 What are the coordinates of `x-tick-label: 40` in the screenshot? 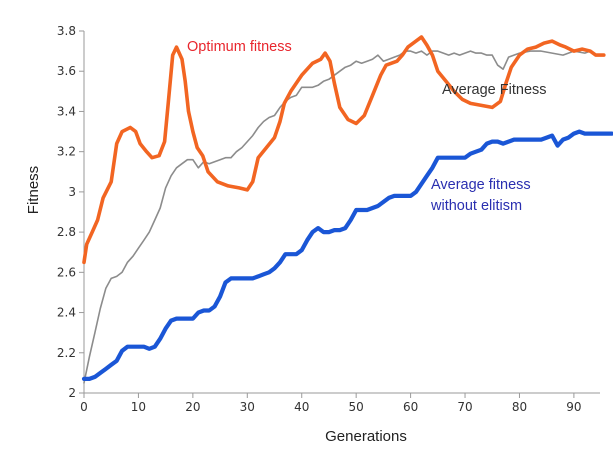 It's located at (301, 407).